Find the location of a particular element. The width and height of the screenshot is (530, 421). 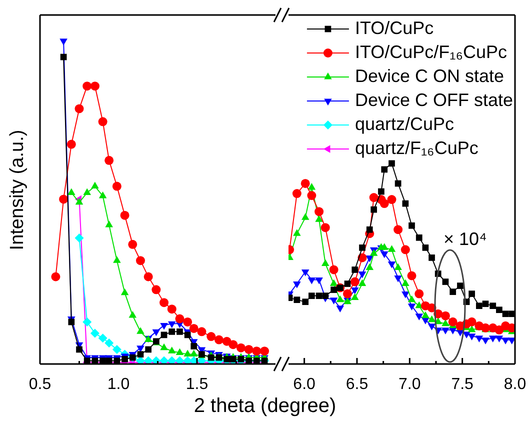

y-axis-title: Intensity (a.u.) is located at coordinates (18, 189).